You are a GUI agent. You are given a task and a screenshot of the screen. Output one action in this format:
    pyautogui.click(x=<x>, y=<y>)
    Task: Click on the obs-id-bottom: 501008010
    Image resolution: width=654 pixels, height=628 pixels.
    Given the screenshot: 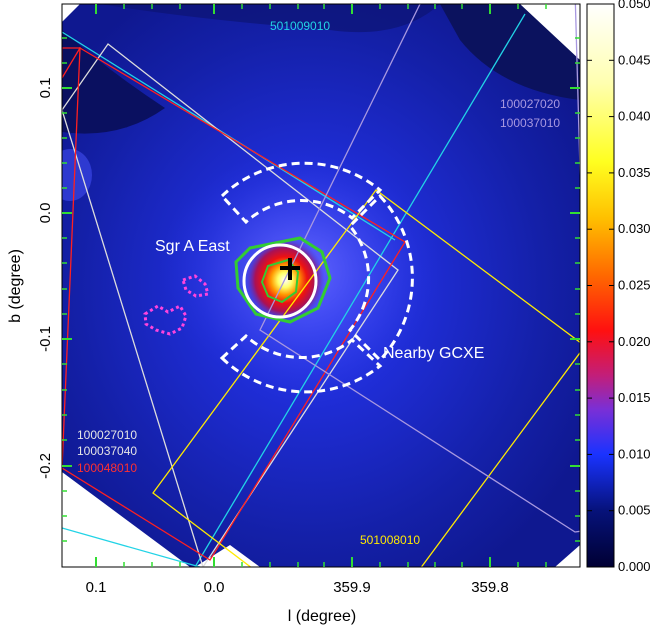 What is the action you would take?
    pyautogui.click(x=390, y=540)
    